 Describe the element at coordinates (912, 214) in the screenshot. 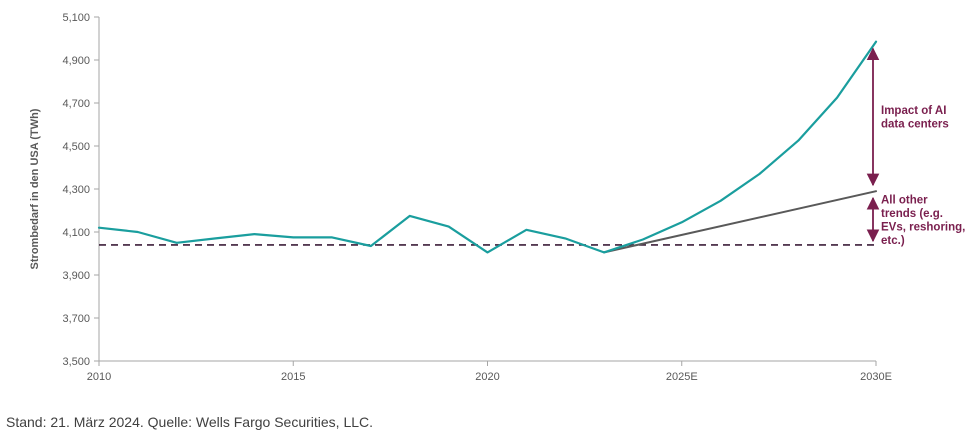

I see `annotation-label-line: trends (e.g.` at that location.